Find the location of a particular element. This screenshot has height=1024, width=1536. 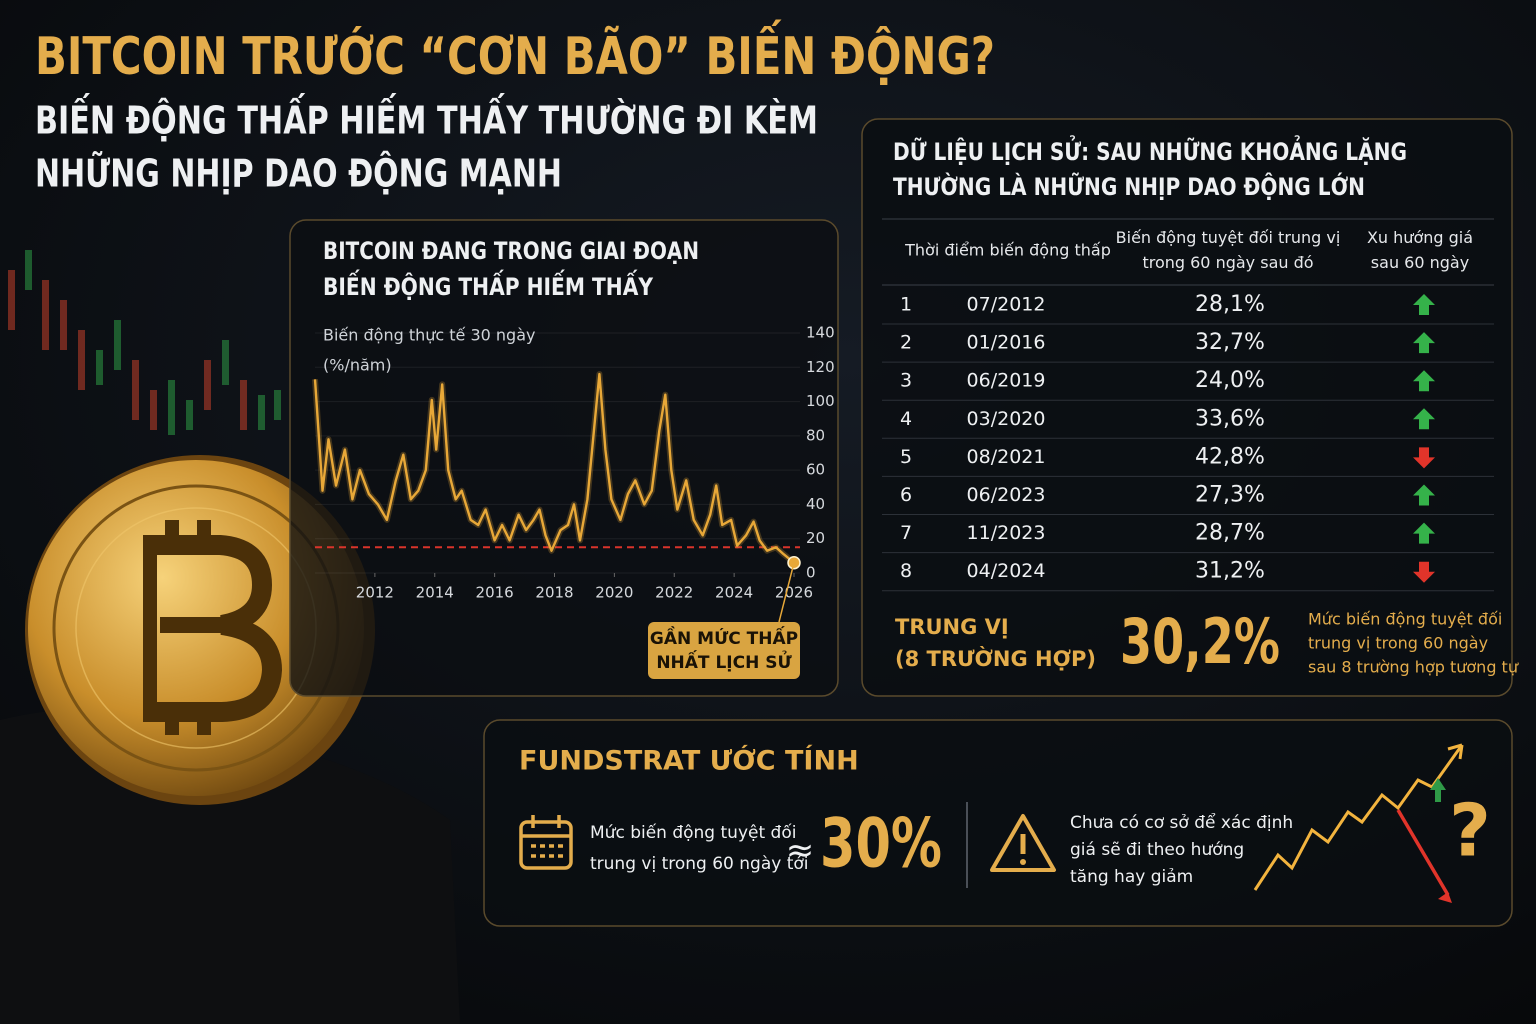

estimate-title: FUNDSTRAT ƯỚC TÍNH is located at coordinates (689, 761).